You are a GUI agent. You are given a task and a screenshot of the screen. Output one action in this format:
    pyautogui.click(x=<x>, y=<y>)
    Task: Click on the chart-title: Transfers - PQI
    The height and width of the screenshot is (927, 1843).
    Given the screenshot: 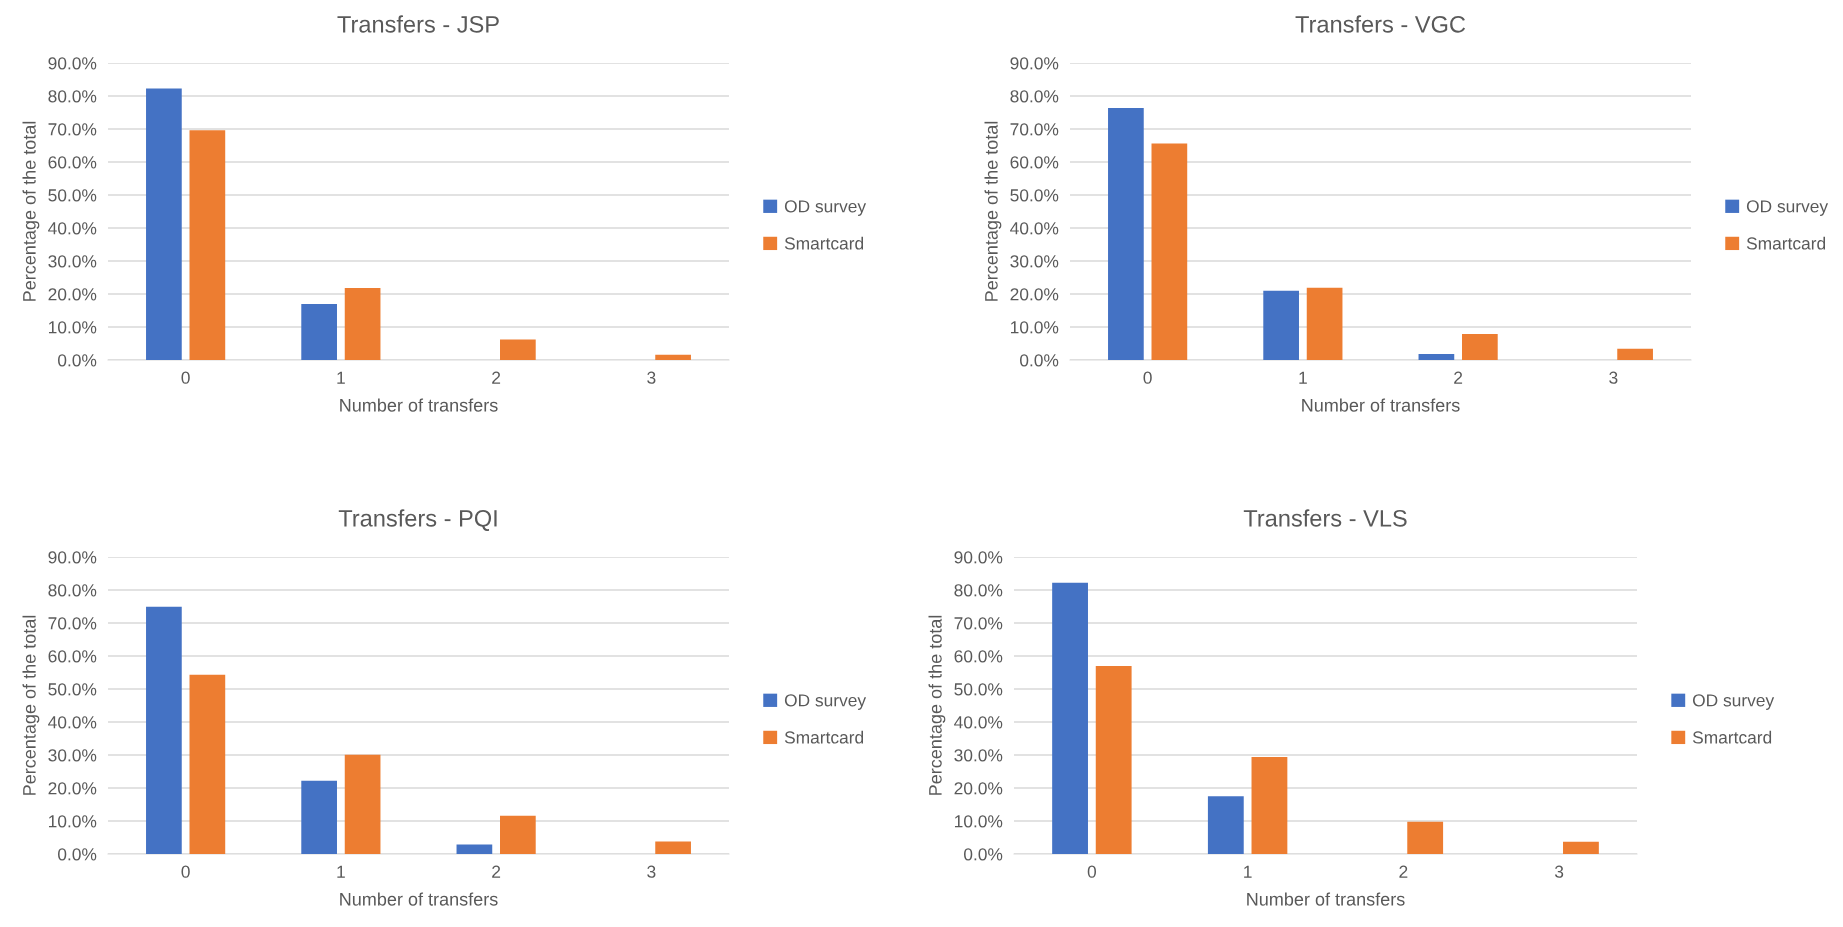 What is the action you would take?
    pyautogui.click(x=417, y=520)
    